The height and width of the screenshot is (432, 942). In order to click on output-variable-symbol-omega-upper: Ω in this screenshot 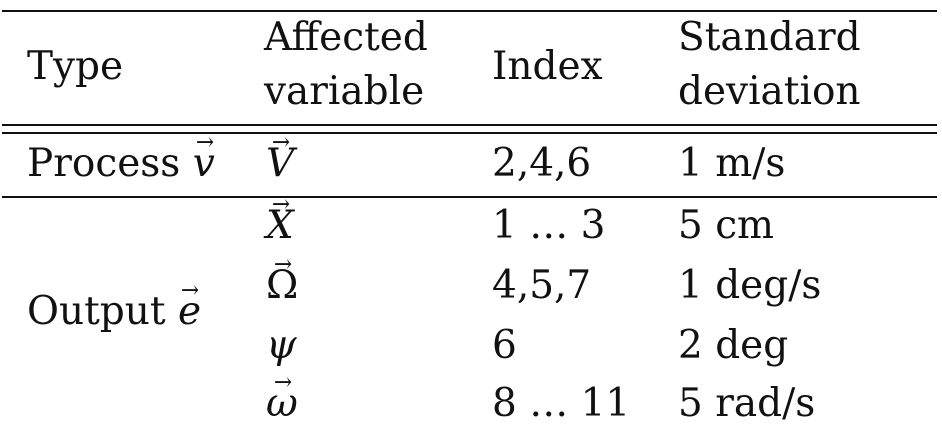, I will do `click(282, 286)`.